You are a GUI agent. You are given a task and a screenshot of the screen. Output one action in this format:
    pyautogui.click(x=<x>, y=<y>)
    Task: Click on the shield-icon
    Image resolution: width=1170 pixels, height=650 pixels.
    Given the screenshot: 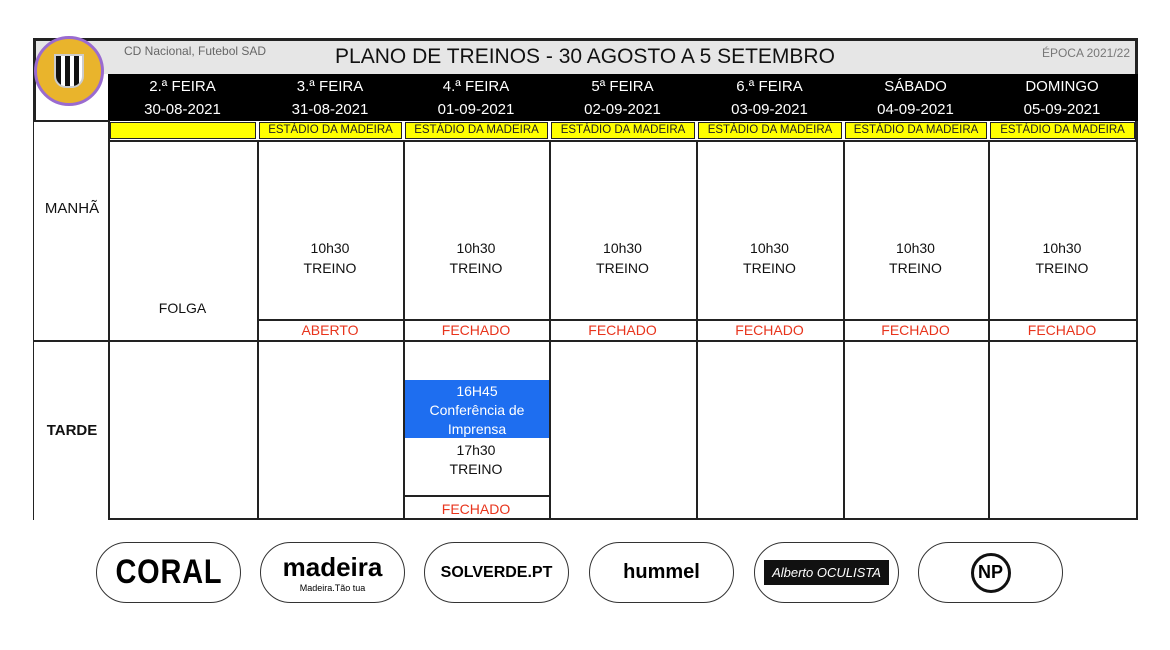 What is the action you would take?
    pyautogui.click(x=69, y=71)
    